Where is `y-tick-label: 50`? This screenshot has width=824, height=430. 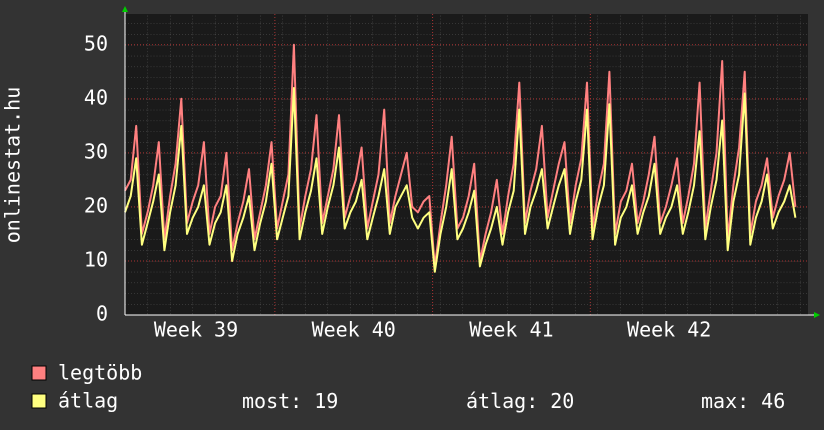
y-tick-label: 50 is located at coordinates (96, 43).